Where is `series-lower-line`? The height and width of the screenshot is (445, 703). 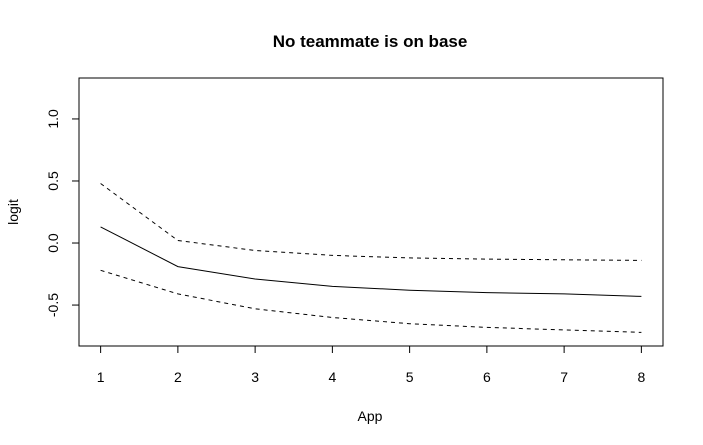
series-lower-line is located at coordinates (371, 301).